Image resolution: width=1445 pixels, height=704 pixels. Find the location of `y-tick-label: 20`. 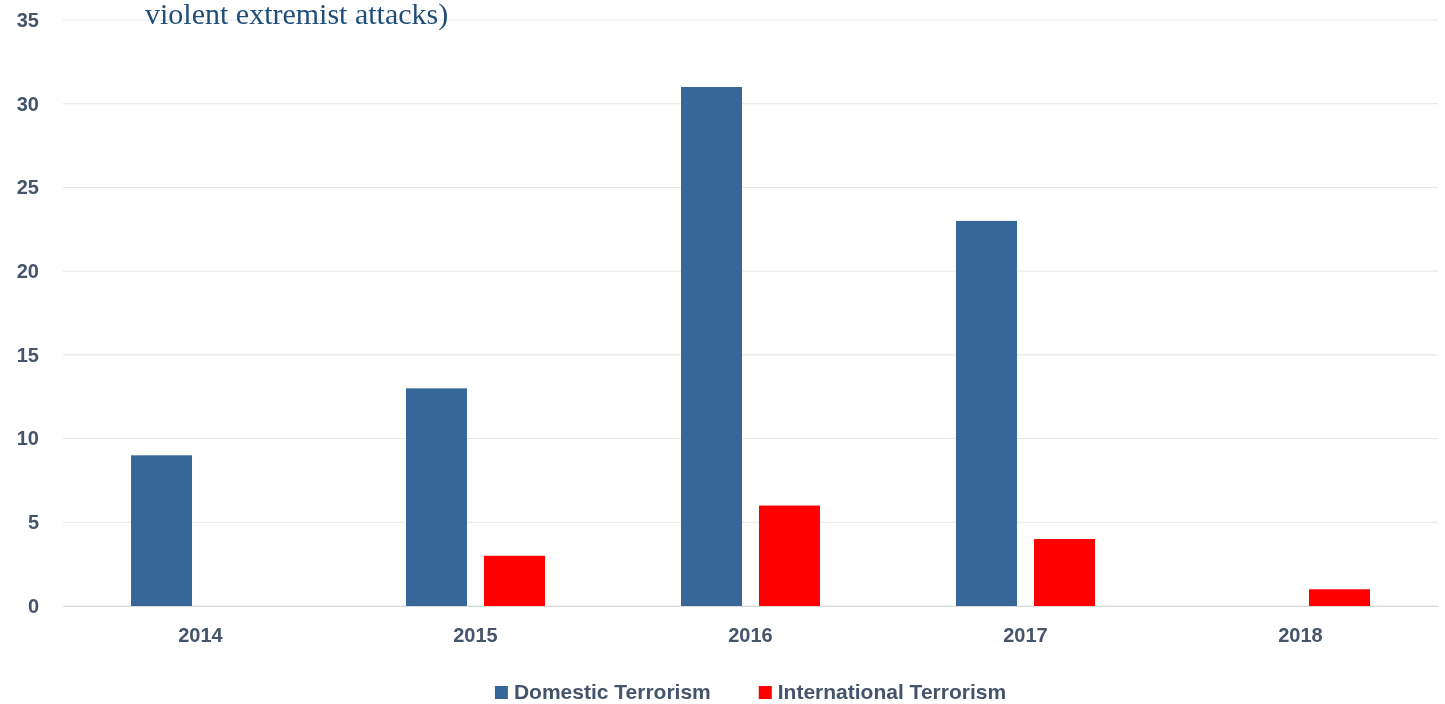

y-tick-label: 20 is located at coordinates (27, 271).